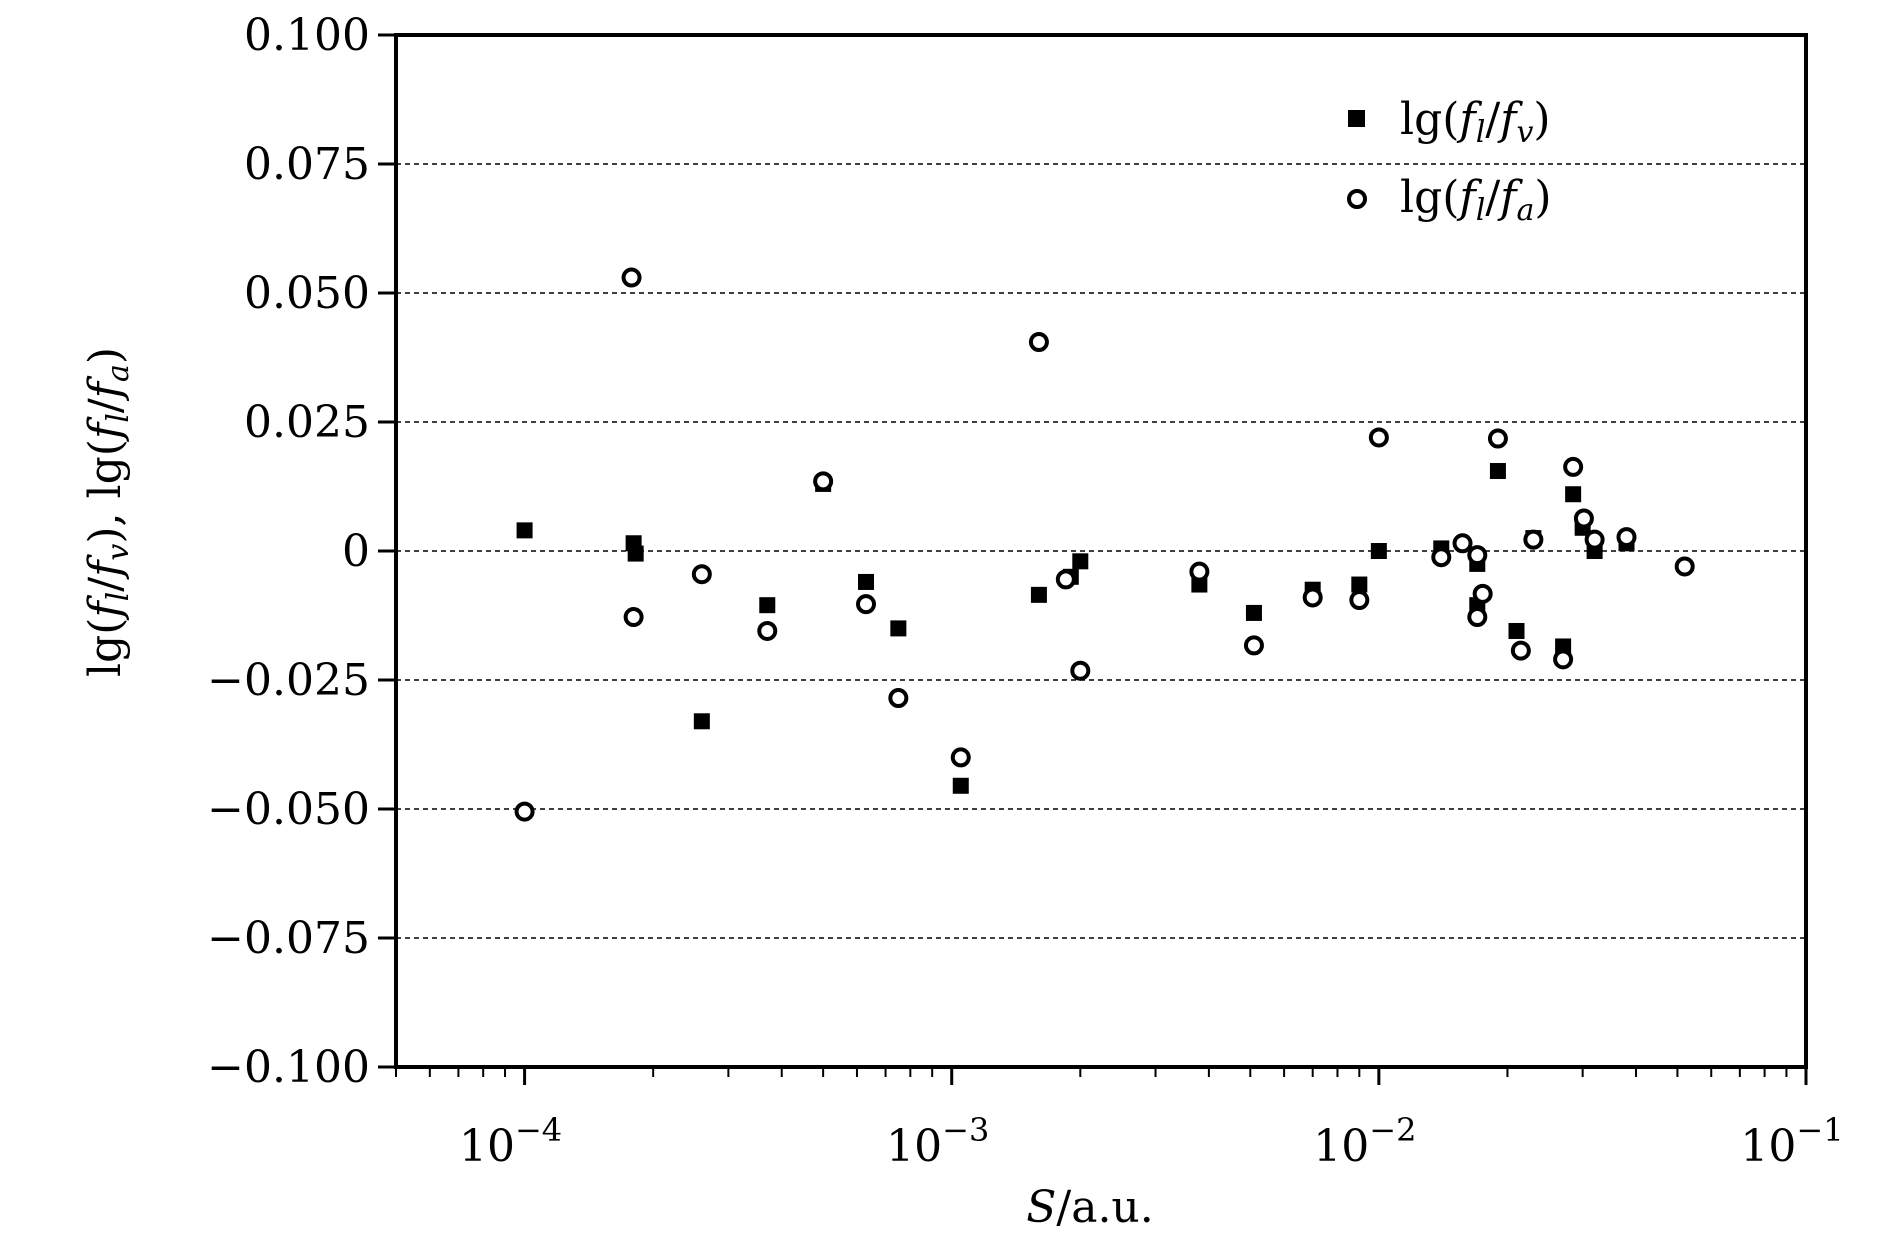 This screenshot has height=1252, width=1890. I want to click on y-tick-label: 0.050, so click(307, 293).